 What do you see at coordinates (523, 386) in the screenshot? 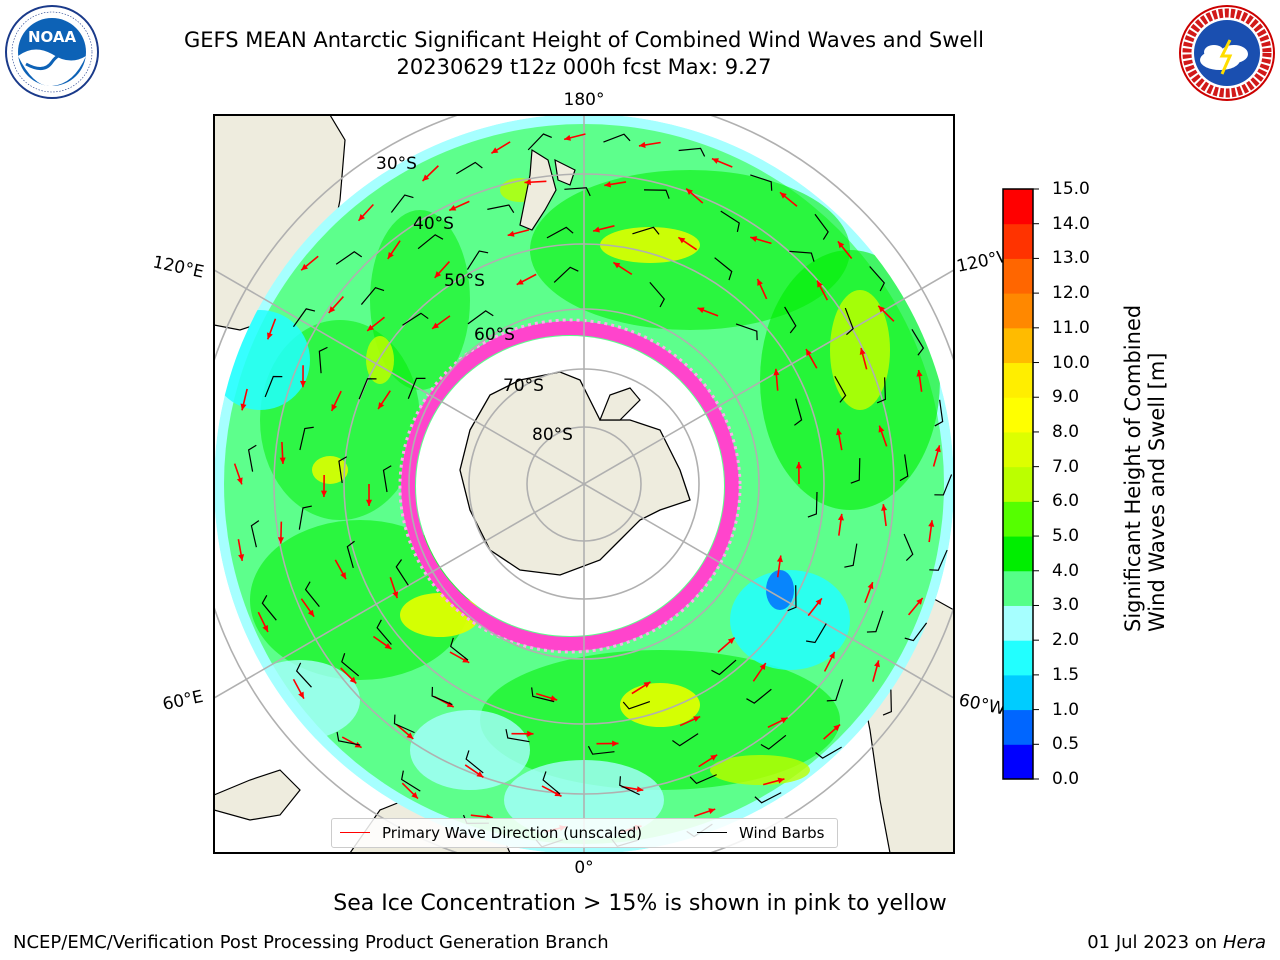
I see `lat-label-70s: 70°S` at bounding box center [523, 386].